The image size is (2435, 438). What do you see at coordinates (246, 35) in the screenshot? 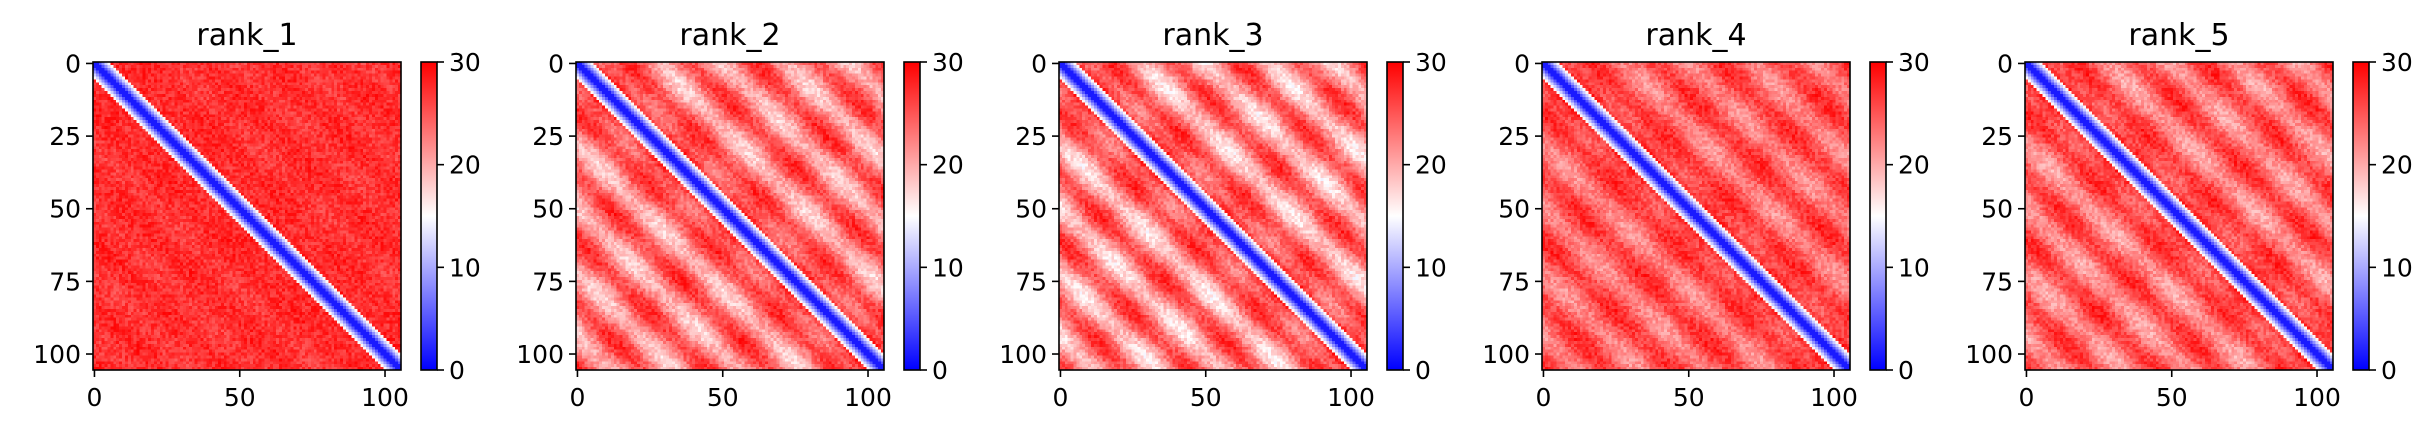
I see `panel-title: rank_1` at bounding box center [246, 35].